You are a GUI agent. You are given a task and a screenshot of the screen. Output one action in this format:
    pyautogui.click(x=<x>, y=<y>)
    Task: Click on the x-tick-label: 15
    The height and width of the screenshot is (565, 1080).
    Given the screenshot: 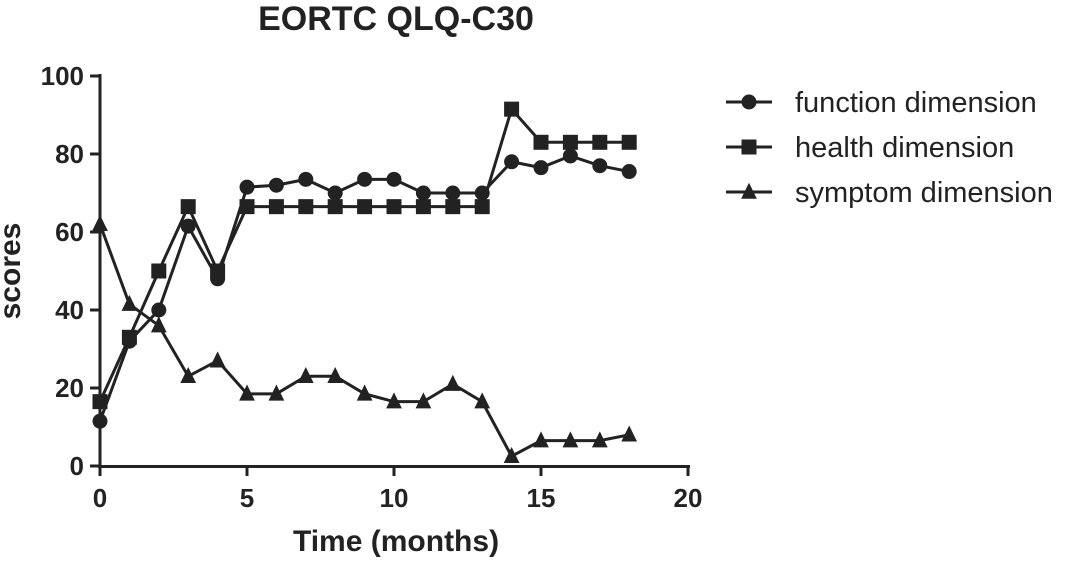 What is the action you would take?
    pyautogui.click(x=541, y=498)
    